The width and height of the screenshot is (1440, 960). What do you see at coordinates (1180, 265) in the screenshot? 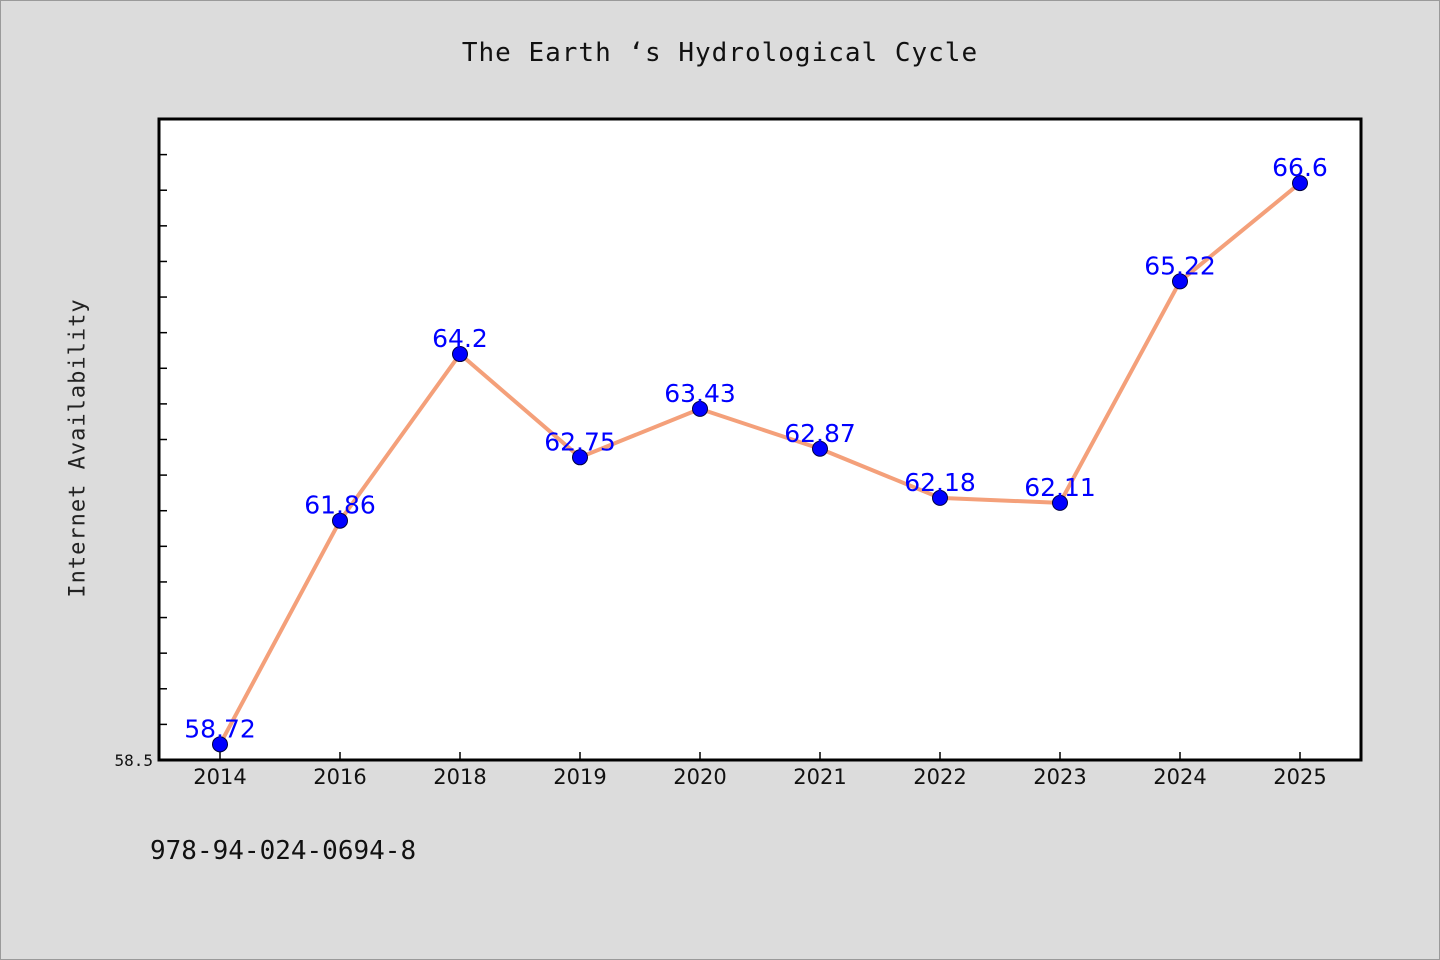
I see `data-label: 65.22` at bounding box center [1180, 265].